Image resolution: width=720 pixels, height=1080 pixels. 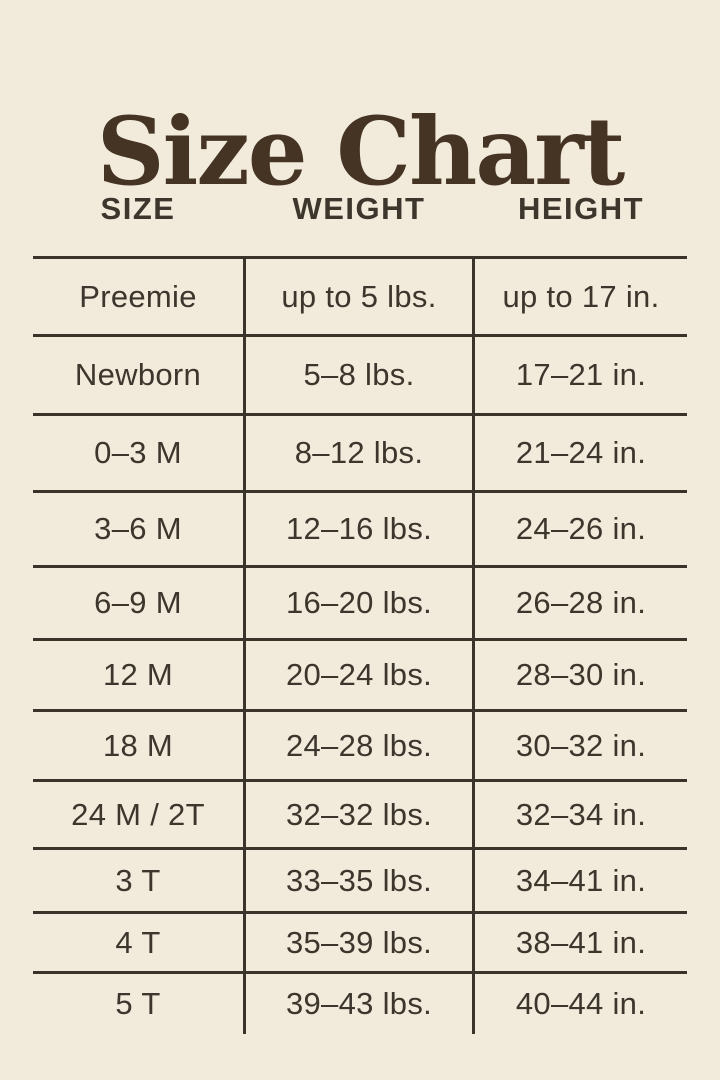 What do you see at coordinates (581, 674) in the screenshot?
I see `height-cell: 28–30 in.` at bounding box center [581, 674].